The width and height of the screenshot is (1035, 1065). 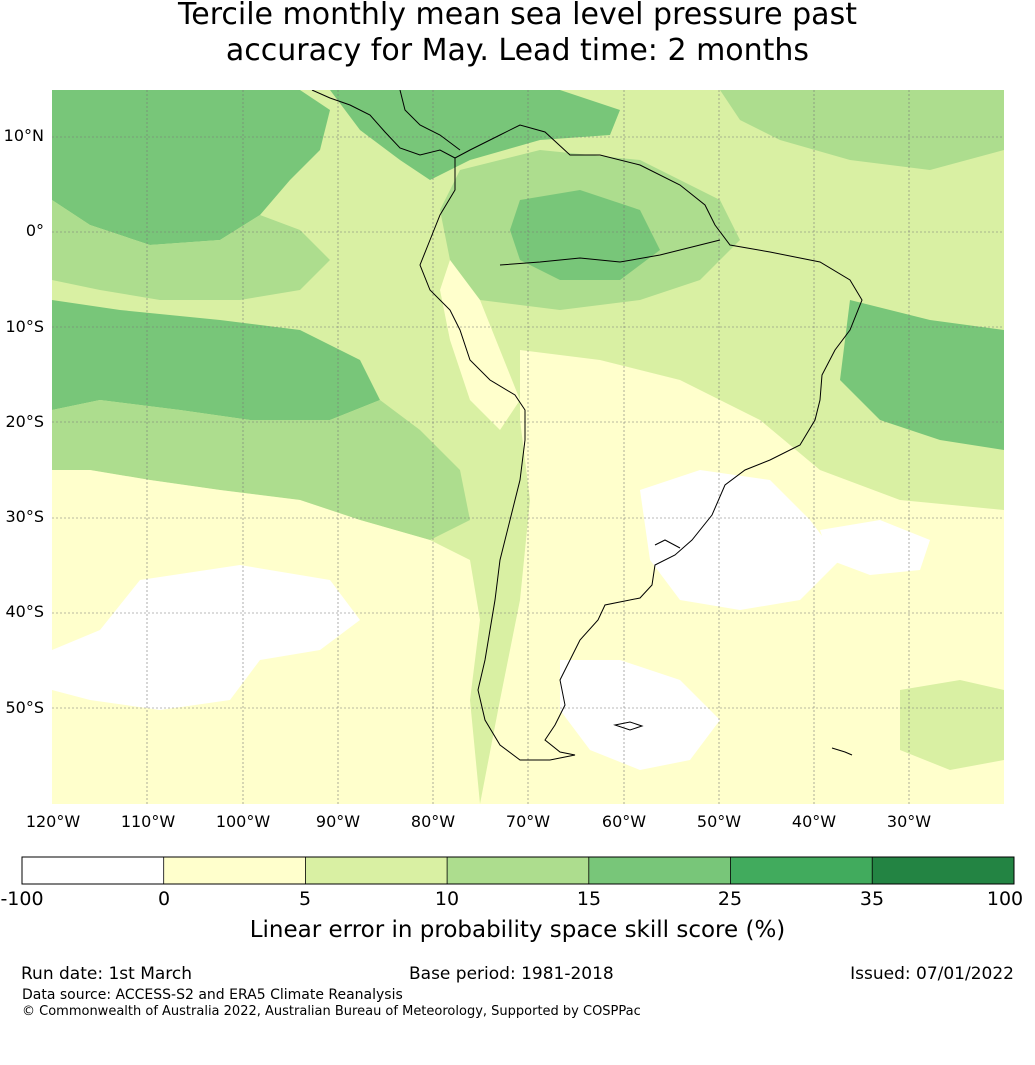 What do you see at coordinates (922, 375) in the screenshot?
I see `skill-region-east-atlantic` at bounding box center [922, 375].